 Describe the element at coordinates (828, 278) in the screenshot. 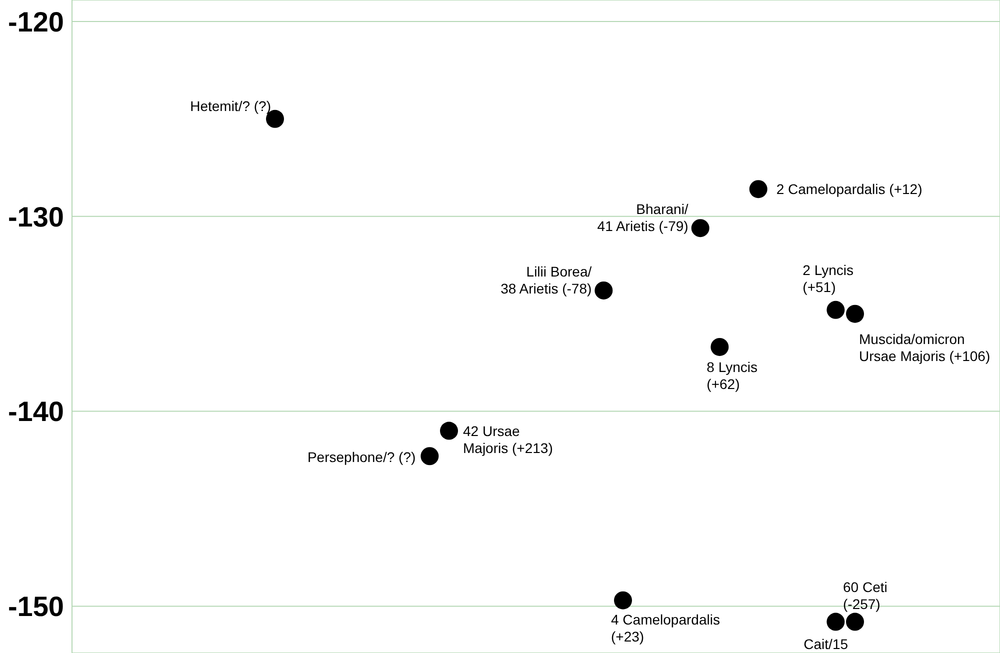

I see `series-label: 2 Lyncis (+51)` at that location.